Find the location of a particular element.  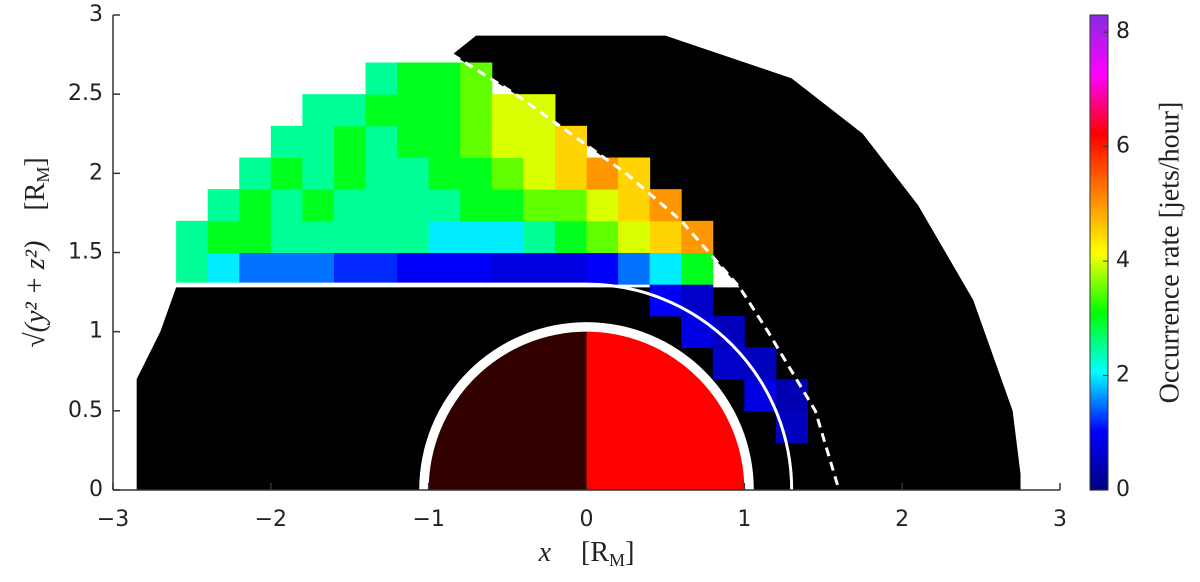

y-tick-label: 2.5 is located at coordinates (85, 93).